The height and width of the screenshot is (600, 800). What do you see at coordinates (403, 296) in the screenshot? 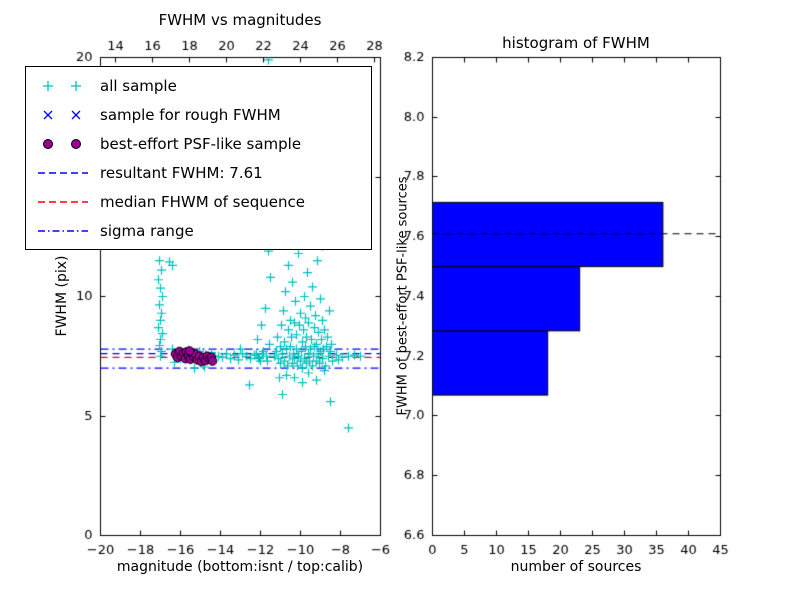
I see `right-y-axis-label: FWHM of best-effort PSF-like sources` at bounding box center [403, 296].